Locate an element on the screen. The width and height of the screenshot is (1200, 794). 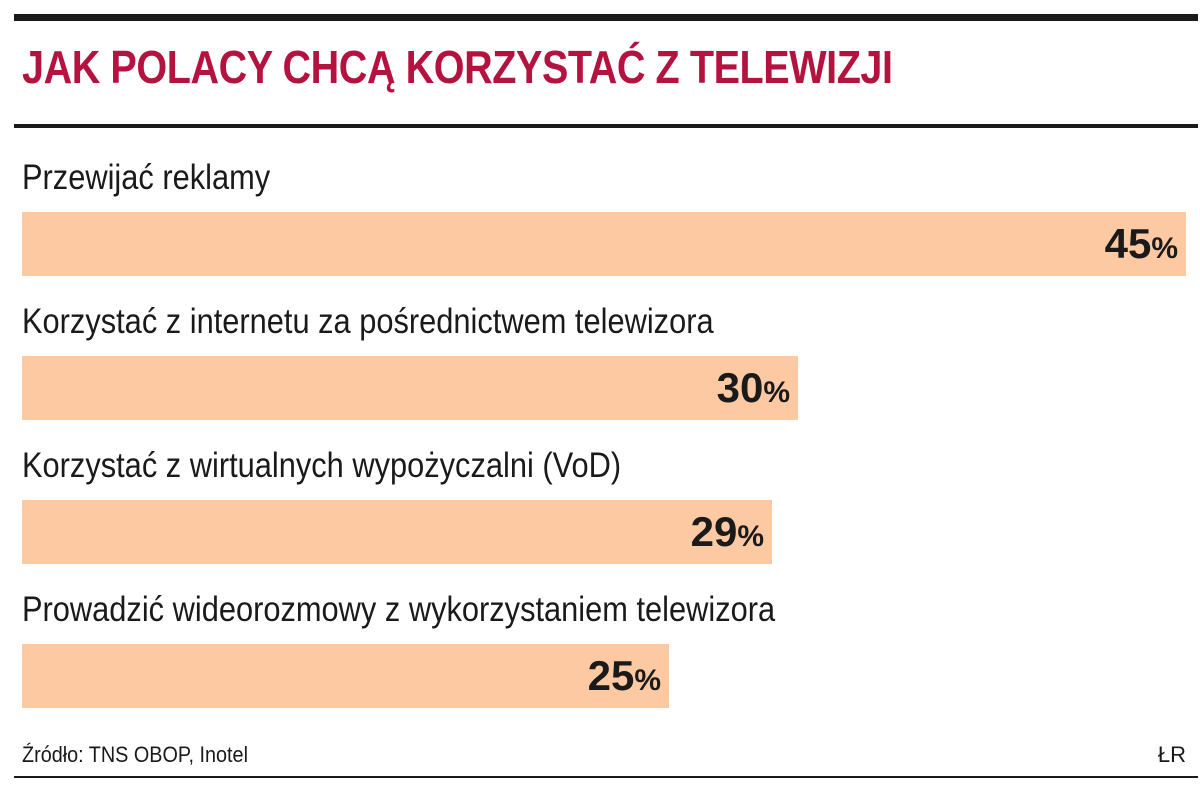
data-label-value: 30 is located at coordinates (740, 387).